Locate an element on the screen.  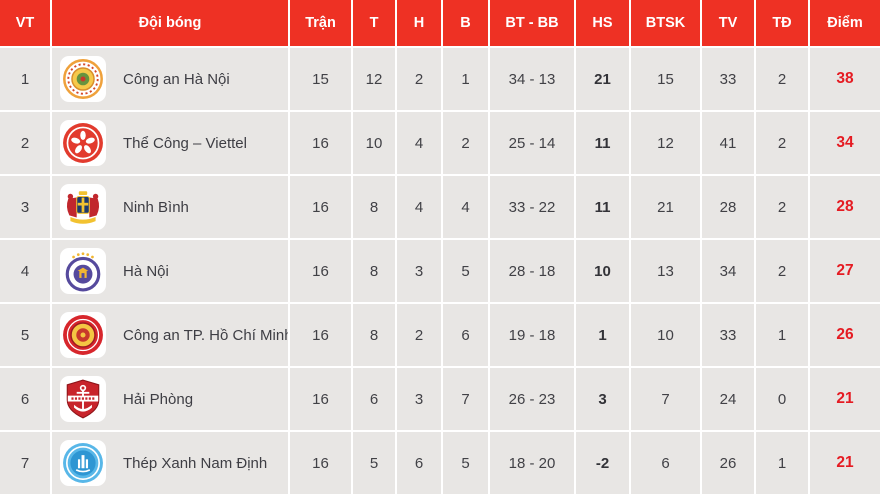
goals-for-against-cell: 26 - 23 is located at coordinates (532, 399).